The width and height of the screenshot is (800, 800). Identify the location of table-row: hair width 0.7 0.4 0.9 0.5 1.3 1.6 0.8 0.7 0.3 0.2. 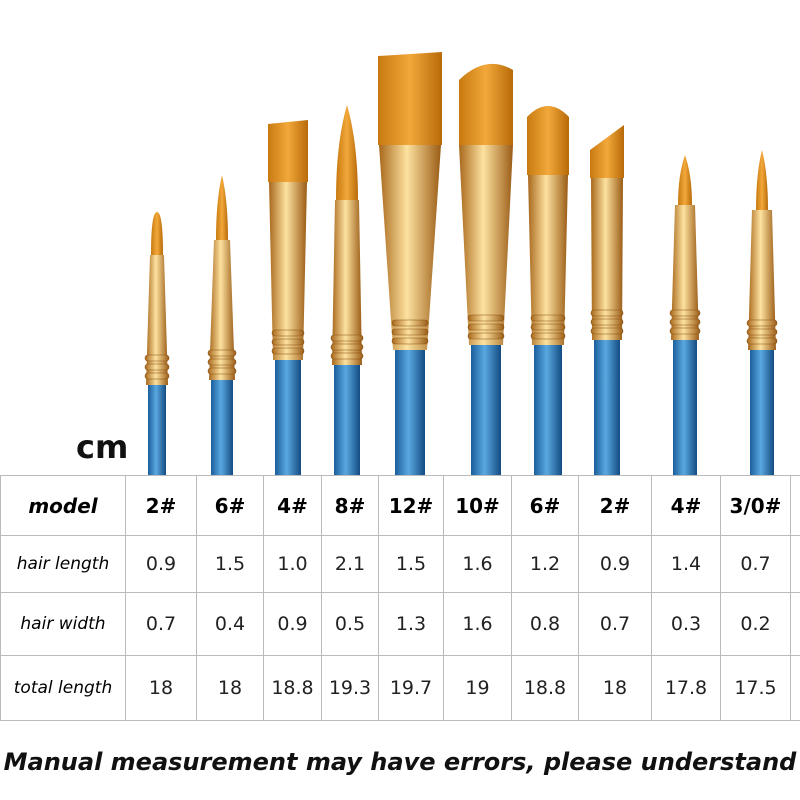
(400, 624).